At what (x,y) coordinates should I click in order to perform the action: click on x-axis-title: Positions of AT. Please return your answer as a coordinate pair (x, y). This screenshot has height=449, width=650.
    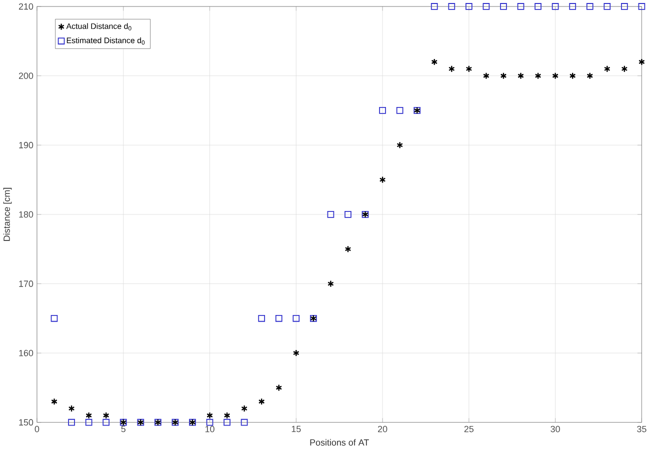
    Looking at the image, I should click on (339, 442).